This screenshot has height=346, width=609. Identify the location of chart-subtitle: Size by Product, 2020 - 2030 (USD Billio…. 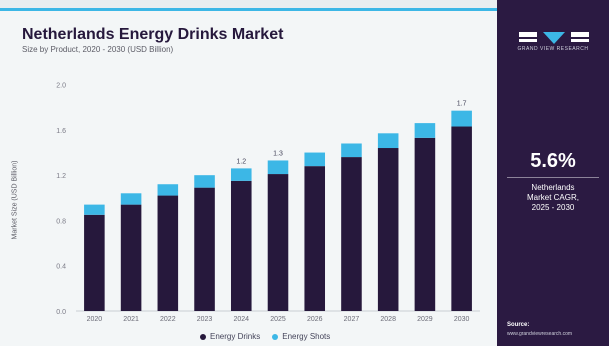
(98, 49).